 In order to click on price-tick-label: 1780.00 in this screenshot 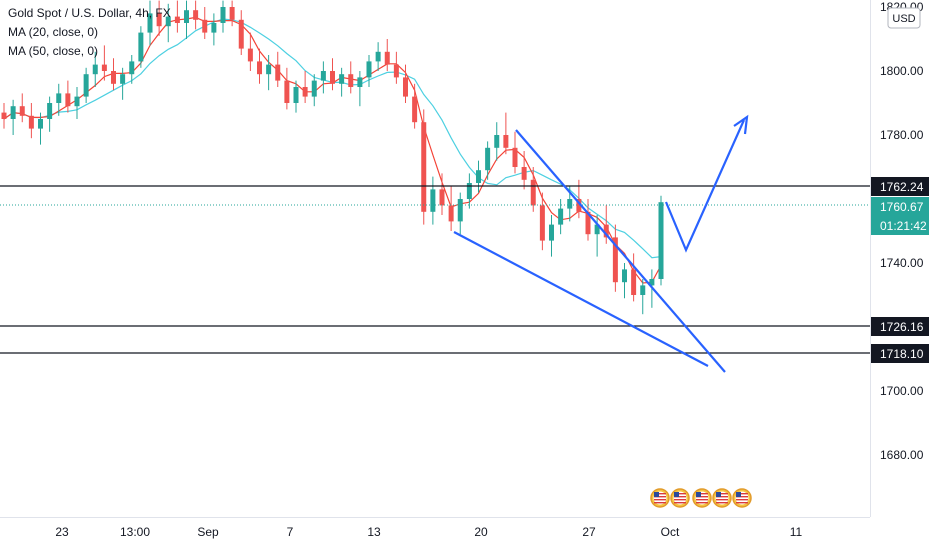, I will do `click(902, 135)`.